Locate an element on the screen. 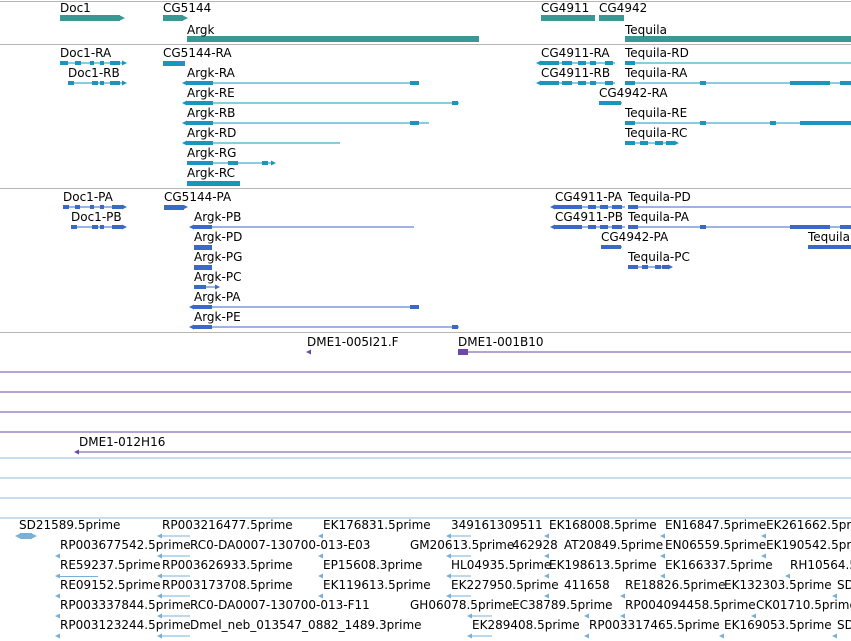 The height and width of the screenshot is (641, 851). est-label: RP004094458.5prime is located at coordinates (690, 605).